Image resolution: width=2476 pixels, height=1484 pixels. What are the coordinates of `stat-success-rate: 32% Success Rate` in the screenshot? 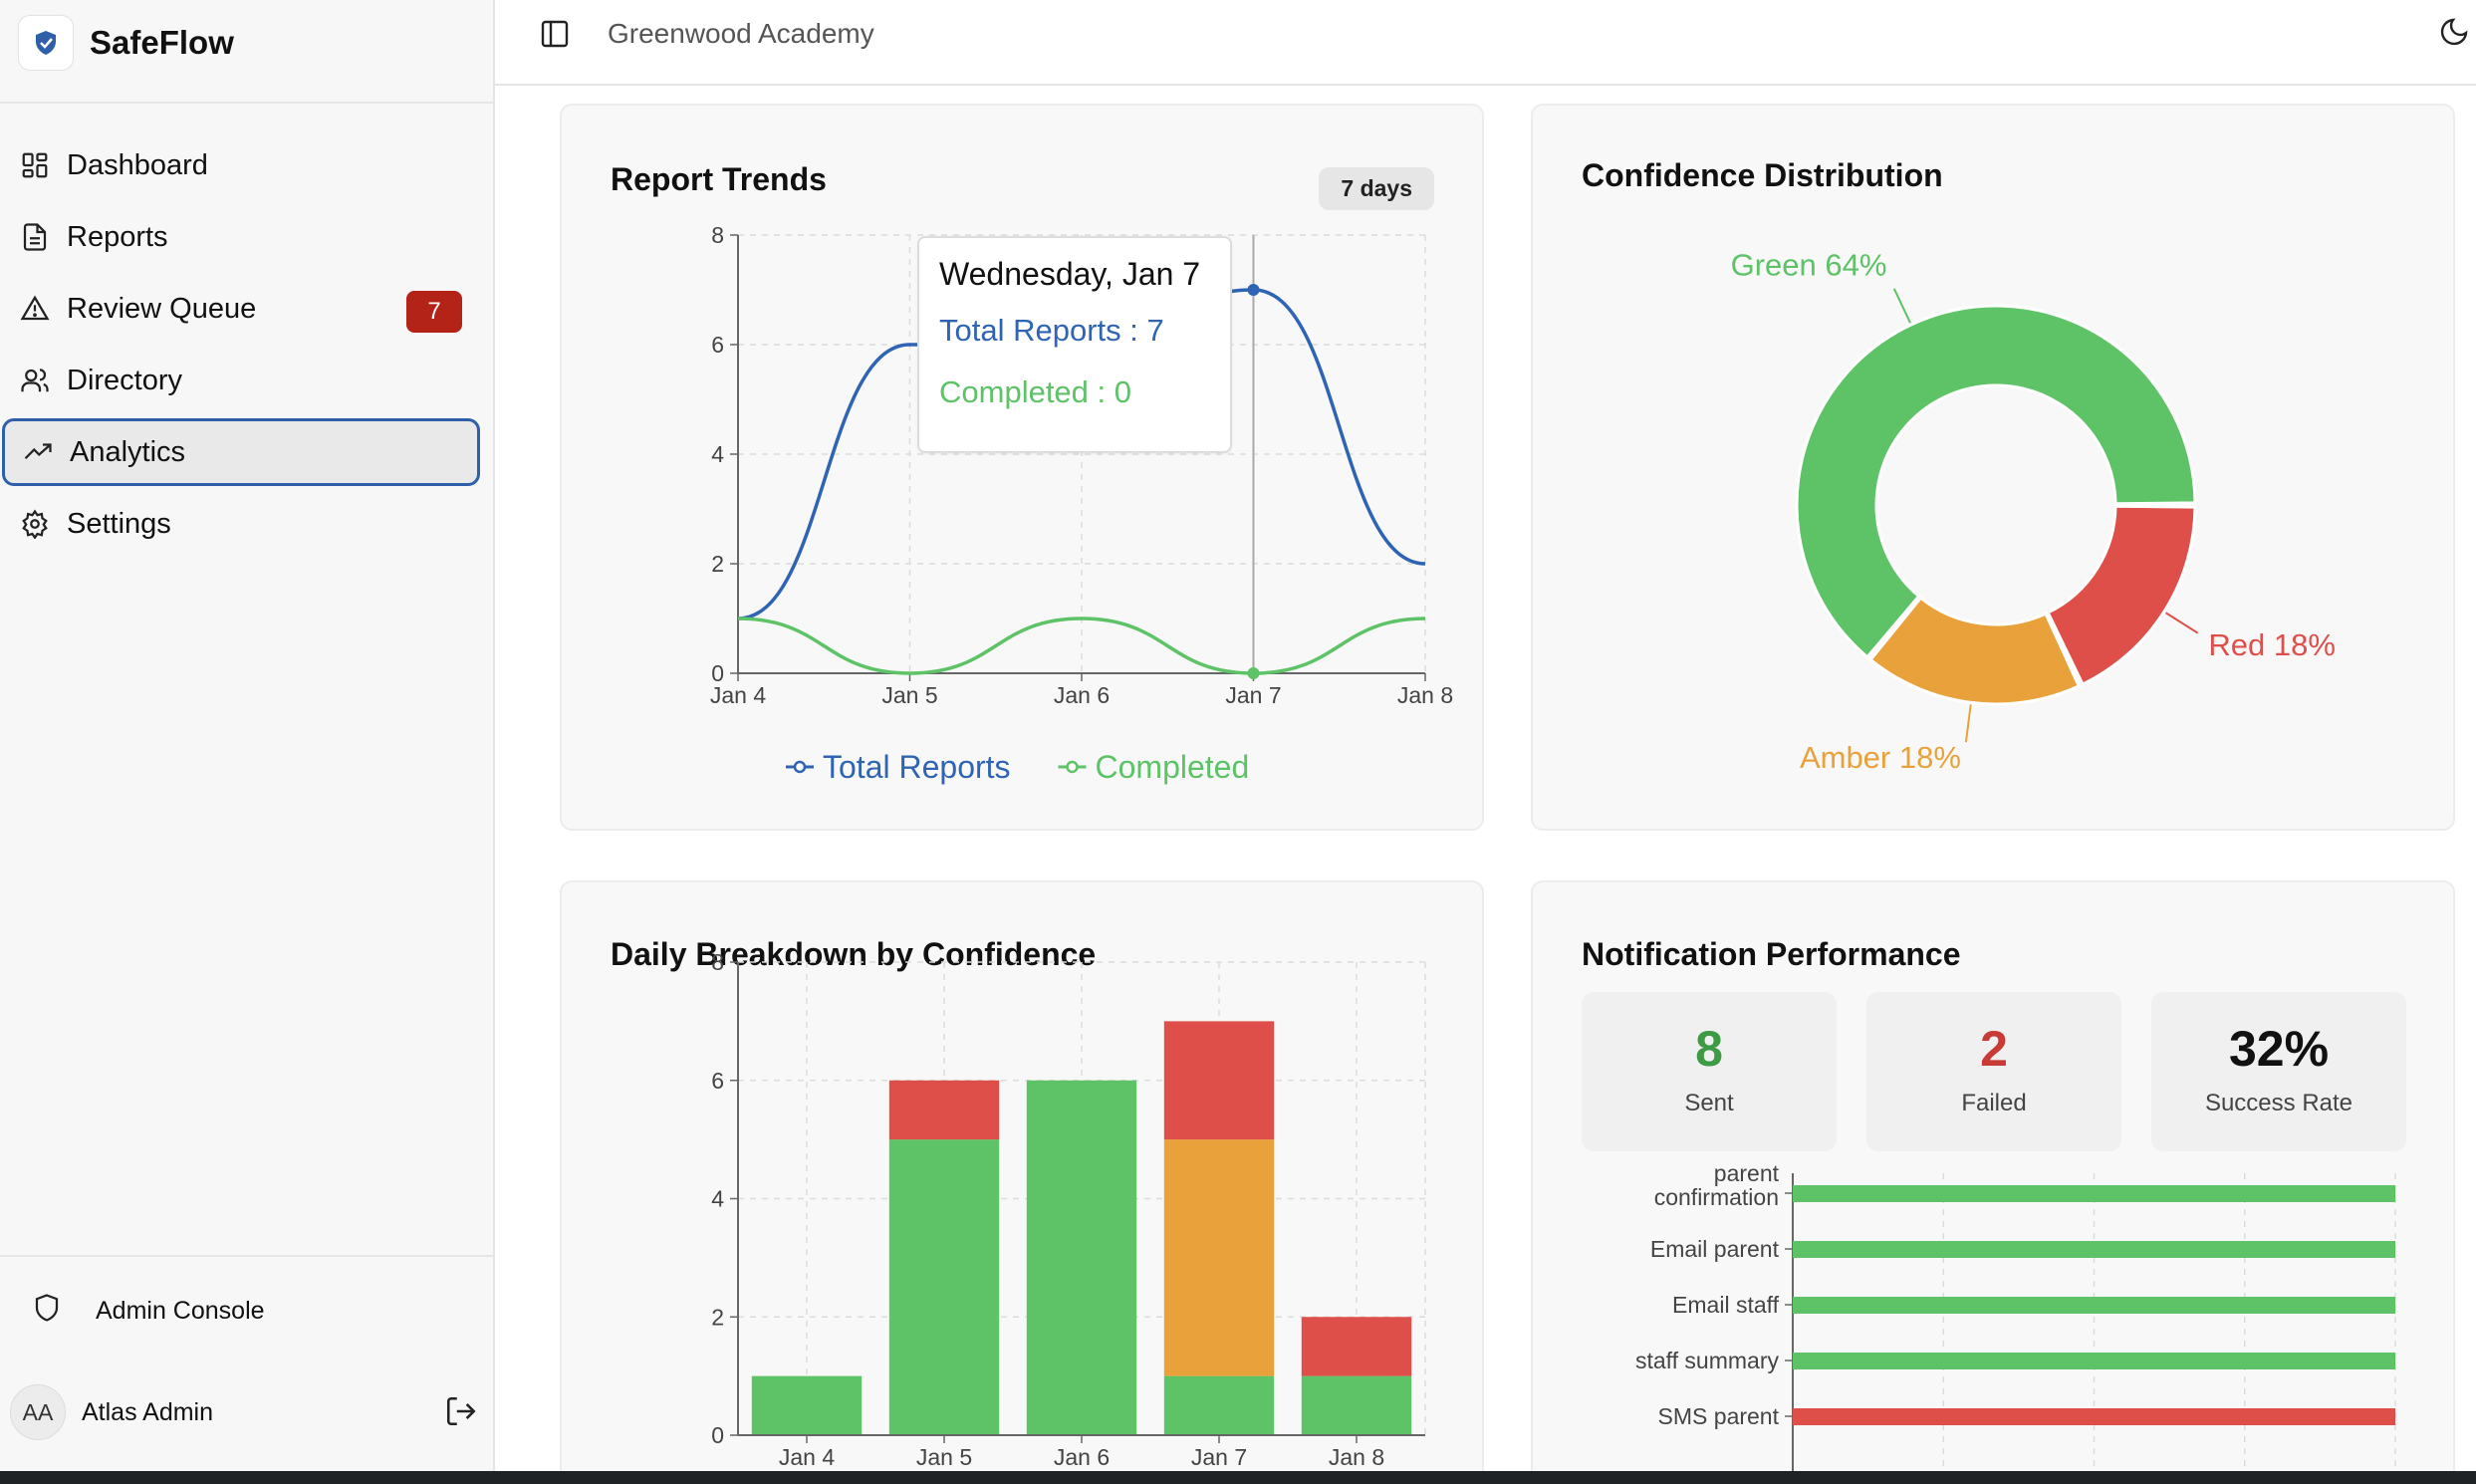 It's located at (2278, 1071).